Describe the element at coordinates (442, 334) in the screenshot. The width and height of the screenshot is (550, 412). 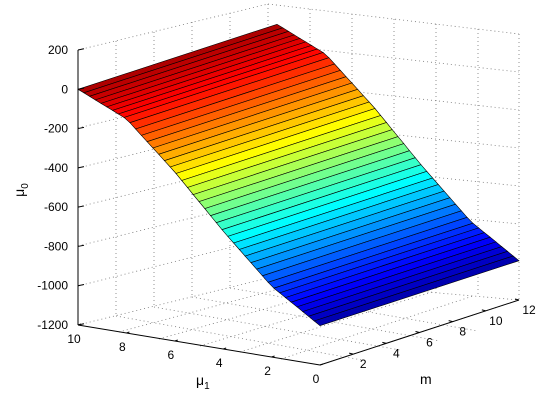
I see `m-axis-ticks: 2 4 6 8 10 12` at that location.